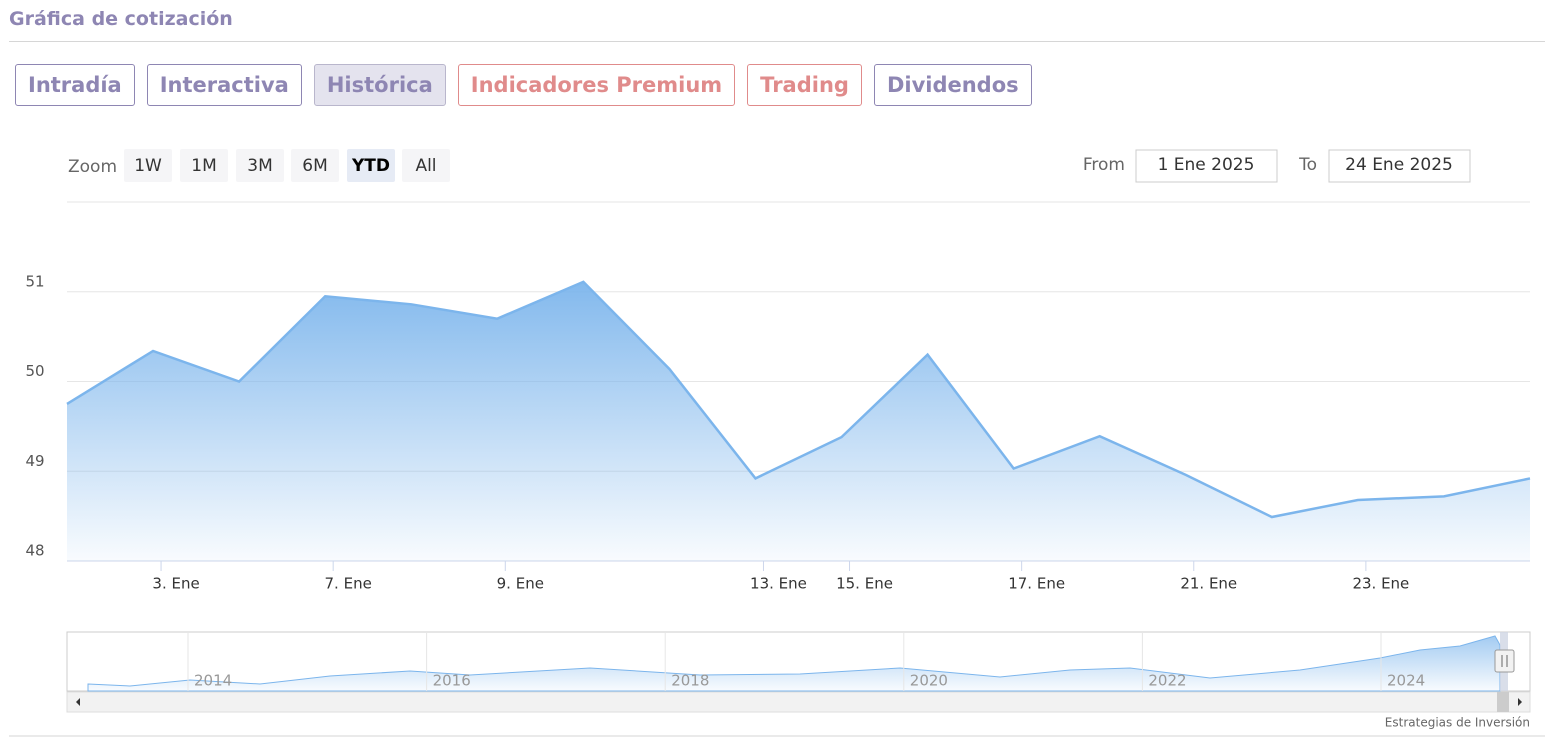 This screenshot has width=1551, height=752. What do you see at coordinates (75, 85) in the screenshot?
I see `tab: Intradía` at bounding box center [75, 85].